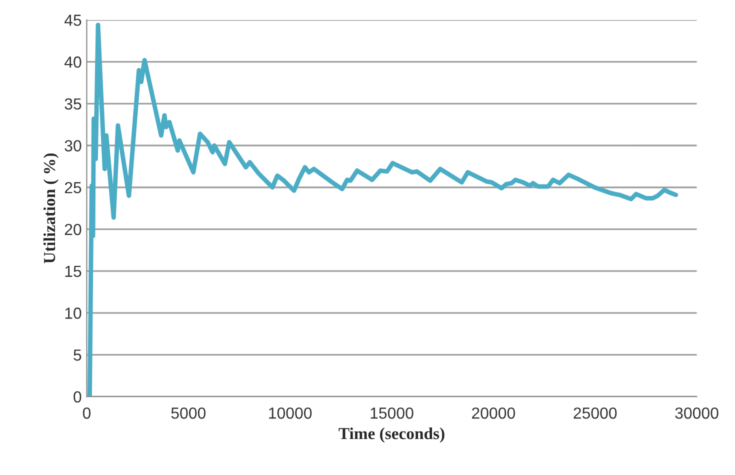 The height and width of the screenshot is (475, 735). Describe the element at coordinates (290, 413) in the screenshot. I see `x-tick-label: 10000` at that location.